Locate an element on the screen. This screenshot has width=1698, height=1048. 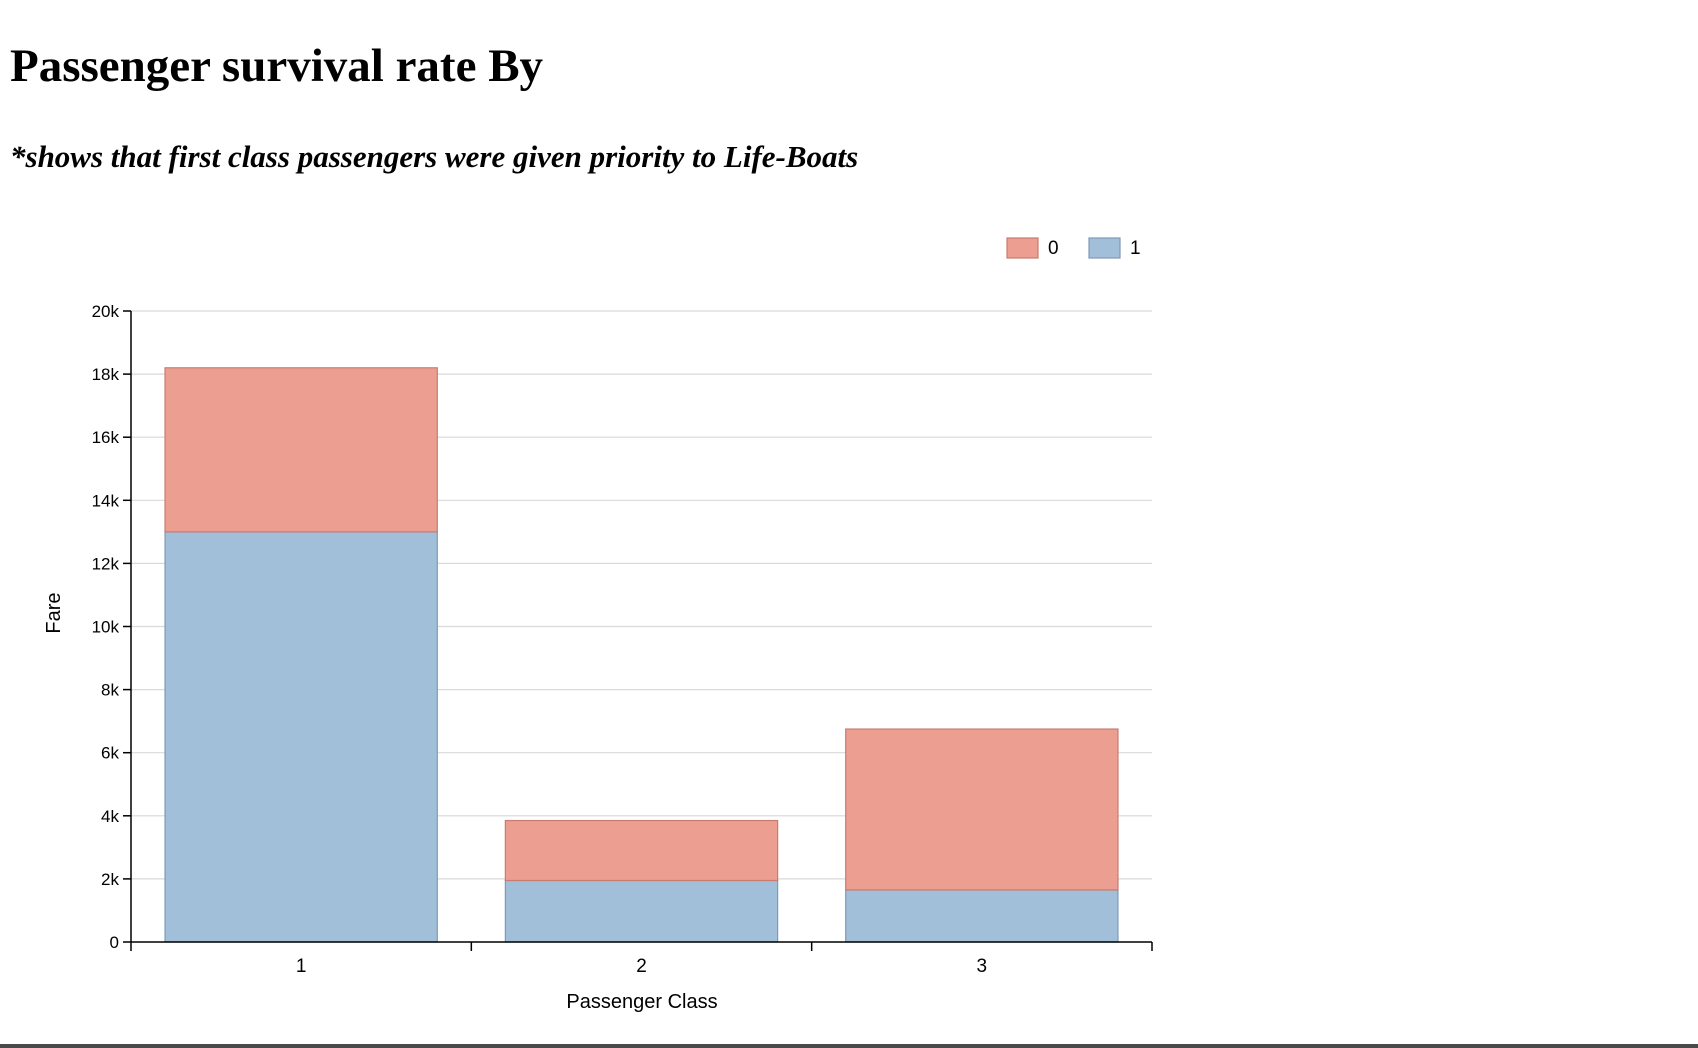
y-tick-label: 12k is located at coordinates (106, 563).